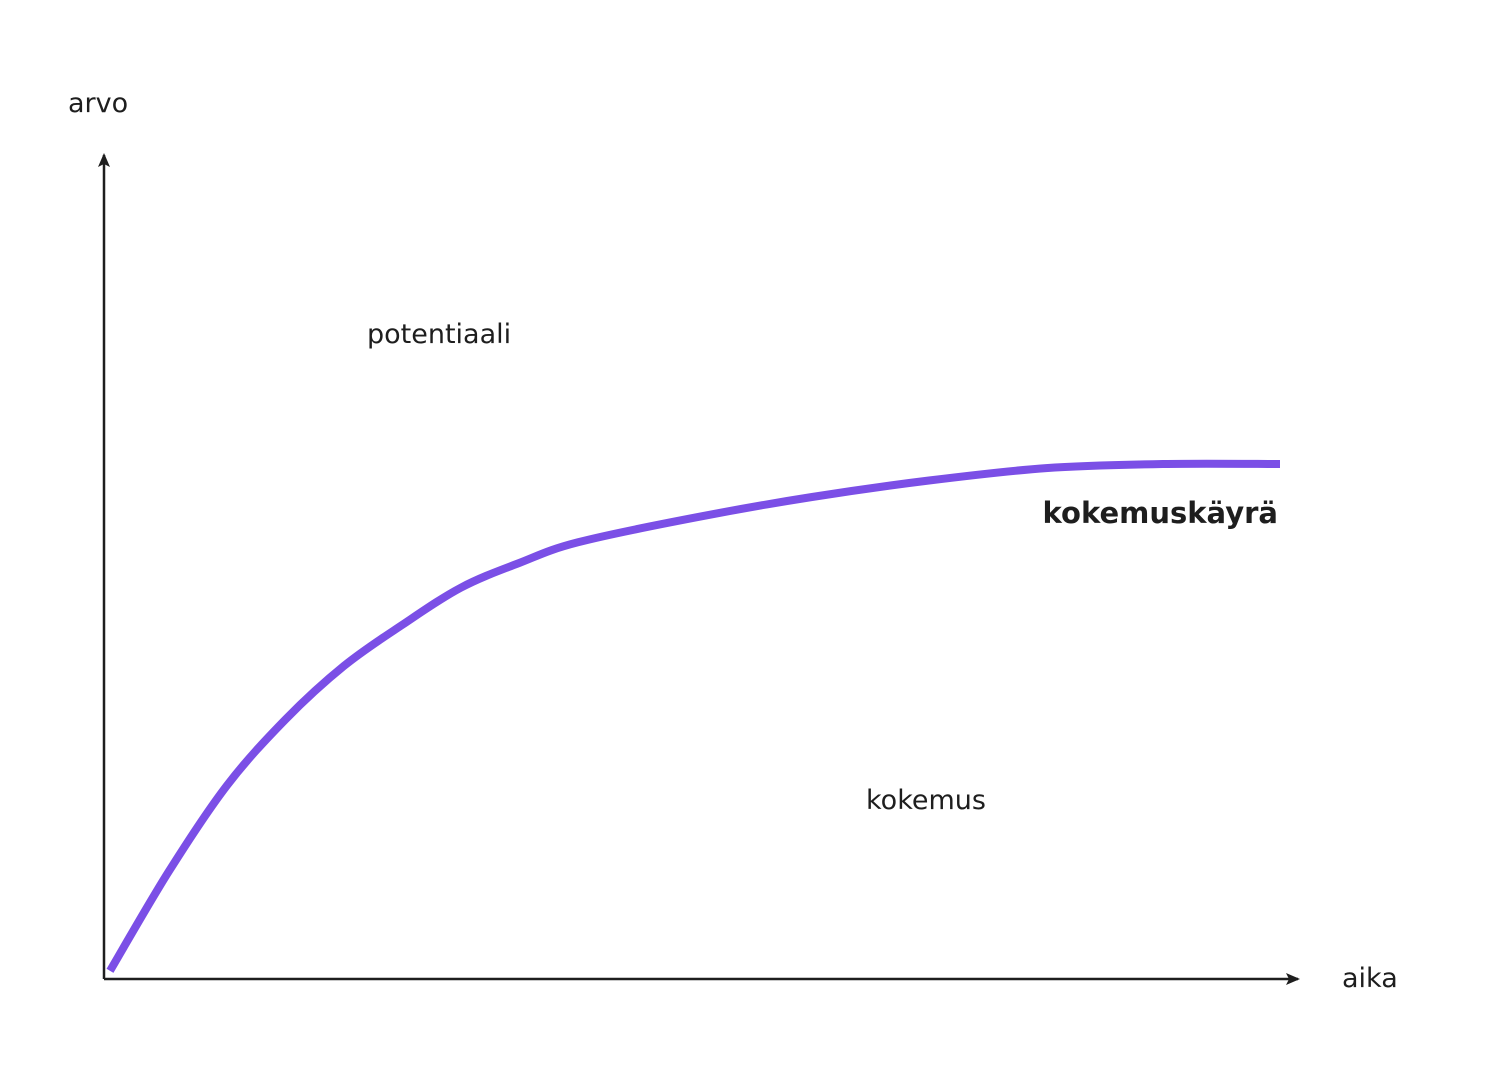 The image size is (1502, 1081). Describe the element at coordinates (439, 334) in the screenshot. I see `potential-region-label: potentiaali` at that location.